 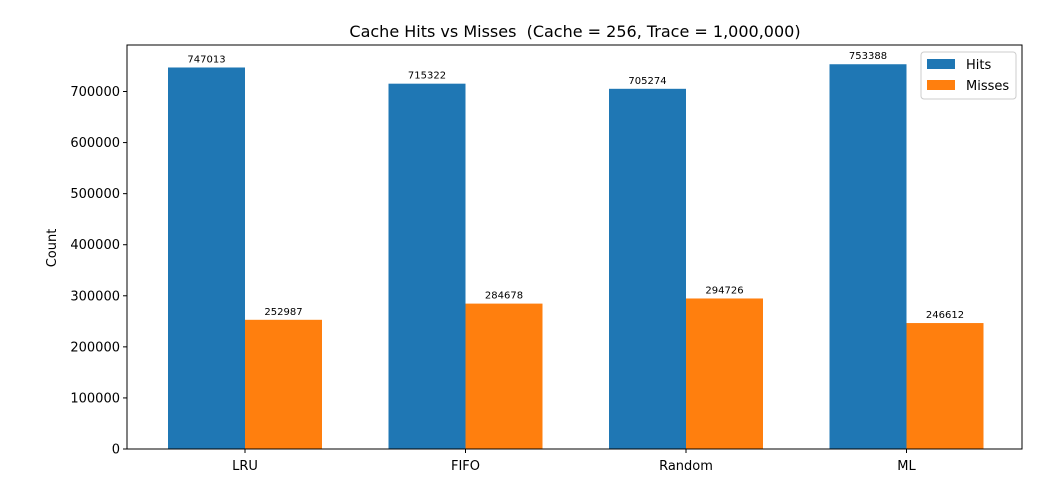 What do you see at coordinates (95, 143) in the screenshot?
I see `y-tick-label: 600000` at bounding box center [95, 143].